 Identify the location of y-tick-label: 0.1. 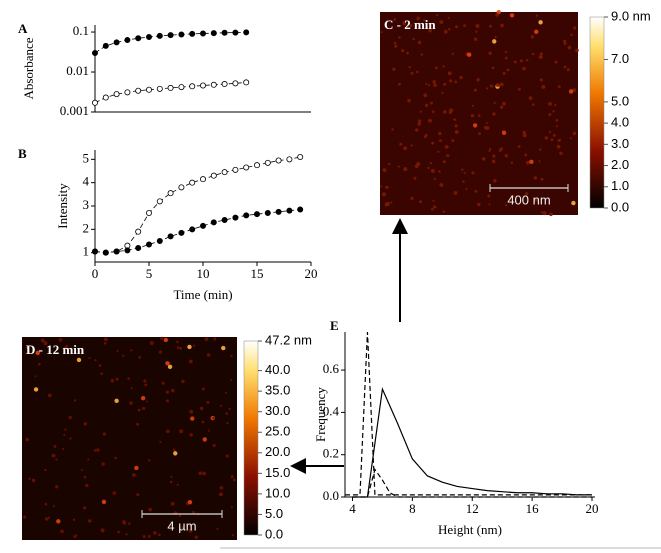
(81, 30).